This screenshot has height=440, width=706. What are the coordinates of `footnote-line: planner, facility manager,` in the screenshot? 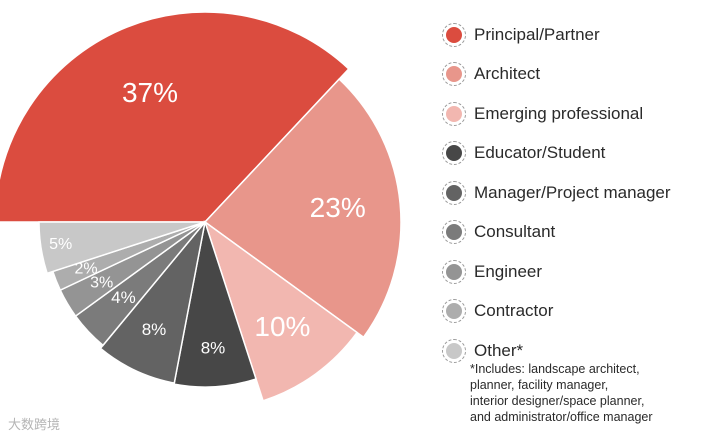 It's located at (539, 385).